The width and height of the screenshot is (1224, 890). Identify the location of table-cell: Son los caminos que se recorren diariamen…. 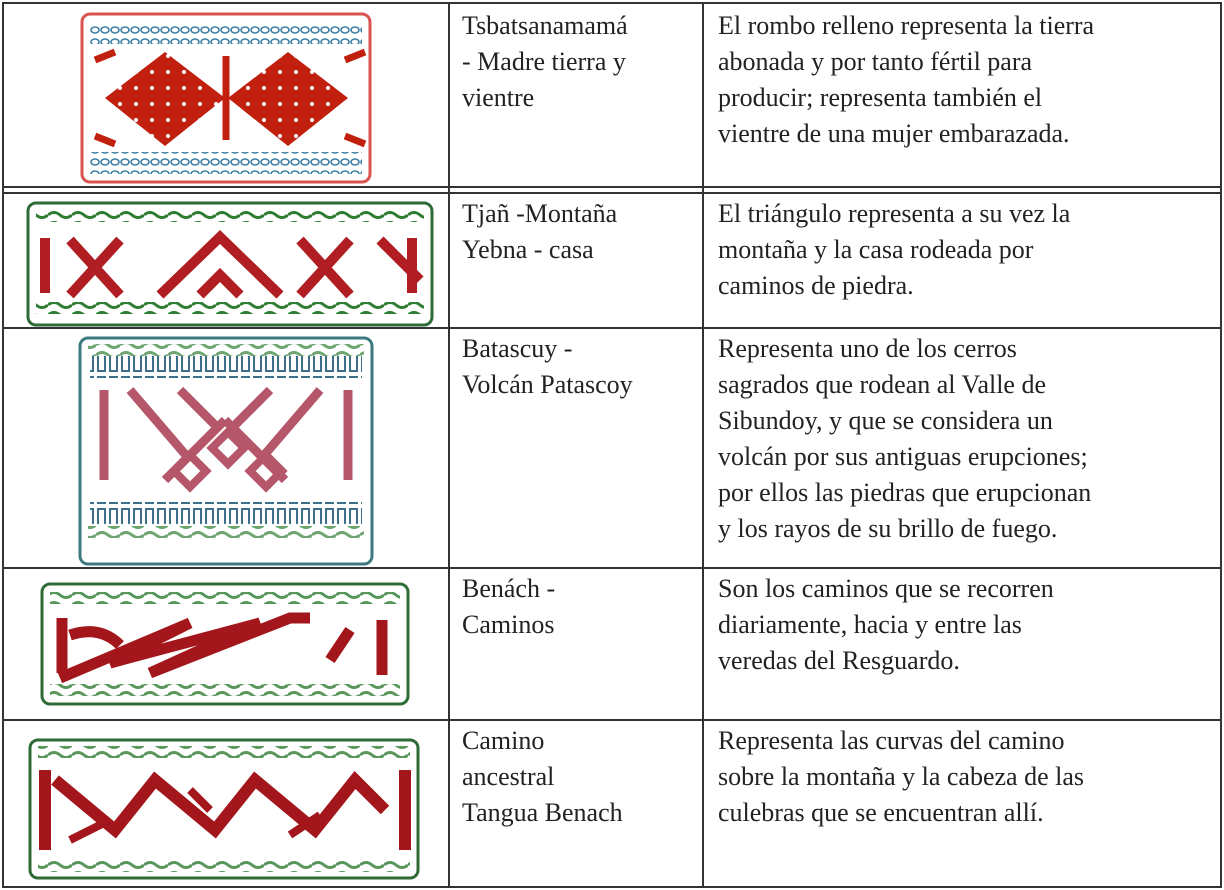
(886, 625).